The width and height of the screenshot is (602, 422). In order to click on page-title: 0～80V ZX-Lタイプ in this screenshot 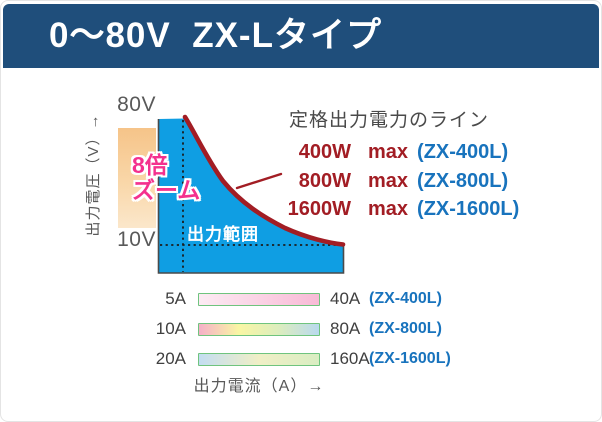, I will do `click(215, 35)`.